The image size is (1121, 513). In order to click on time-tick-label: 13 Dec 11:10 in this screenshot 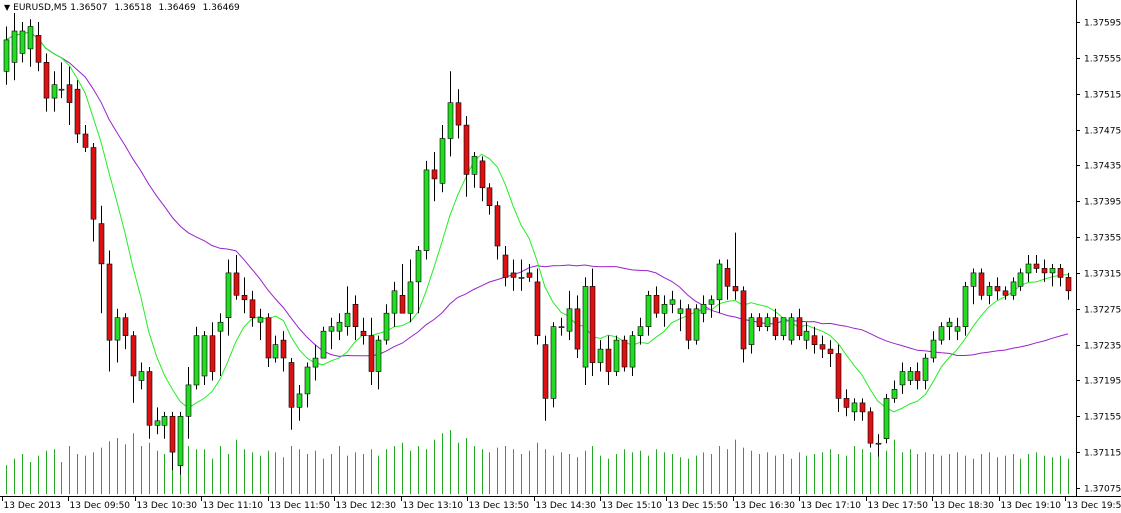, I will do `click(233, 506)`.